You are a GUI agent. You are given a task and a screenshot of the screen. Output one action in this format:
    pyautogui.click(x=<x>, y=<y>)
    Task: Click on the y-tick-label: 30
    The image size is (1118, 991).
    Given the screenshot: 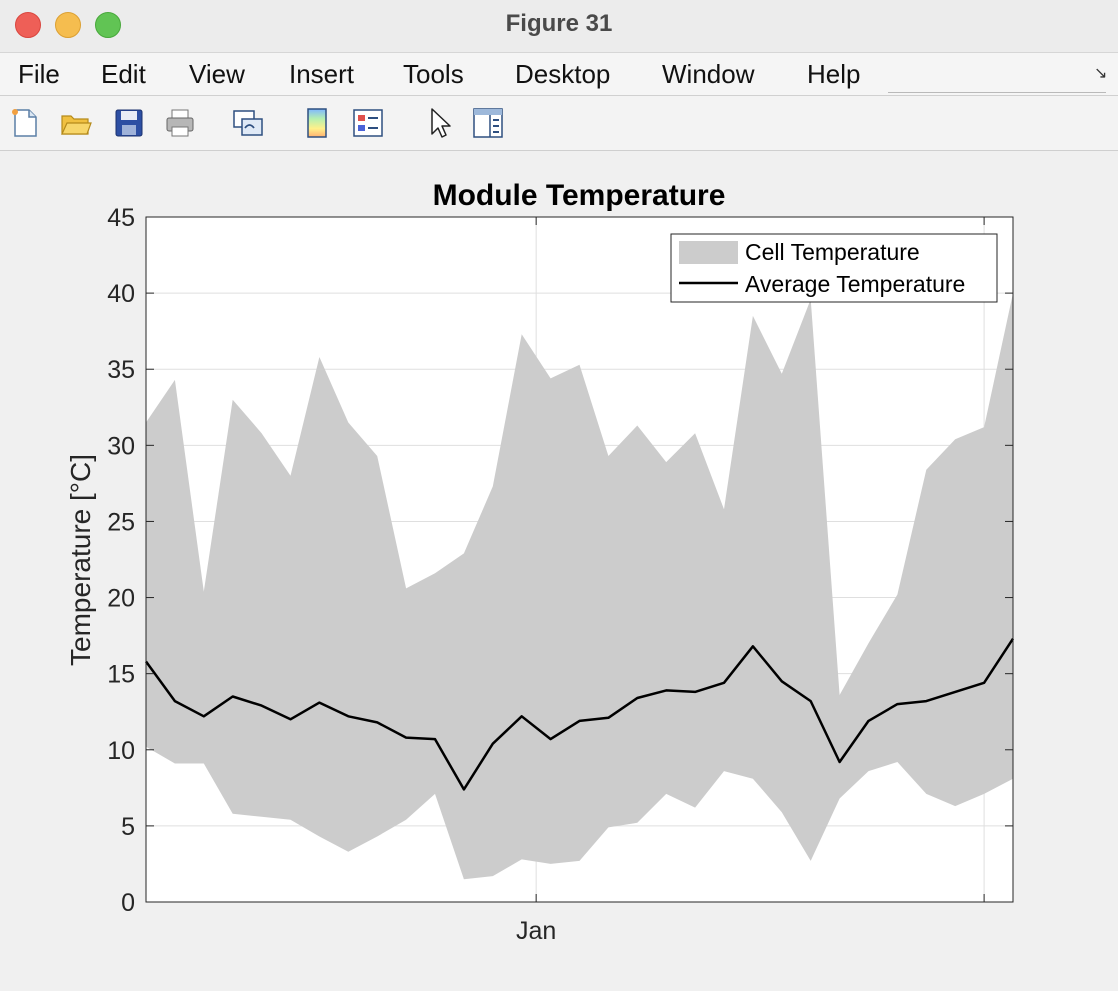 What is the action you would take?
    pyautogui.click(x=121, y=446)
    